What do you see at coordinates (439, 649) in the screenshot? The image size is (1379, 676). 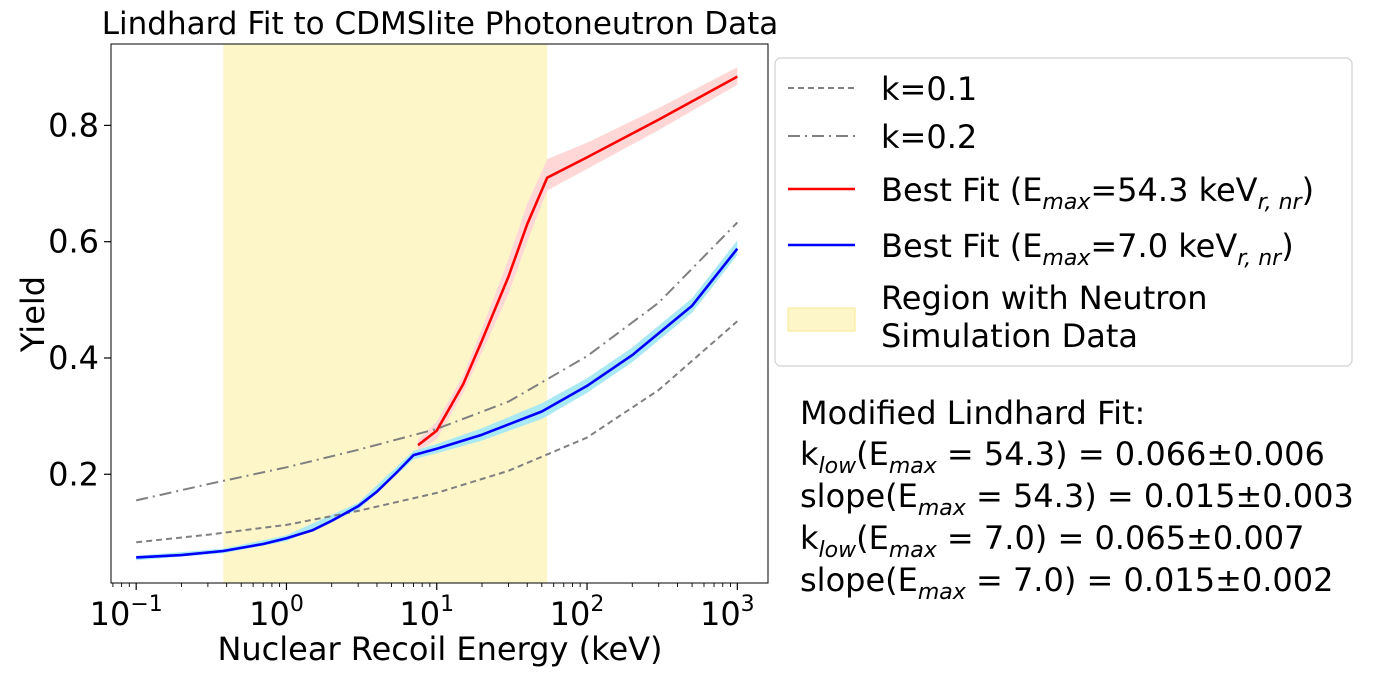 I see `x-axis-label: Nuclear Recoil Energy (keV)` at bounding box center [439, 649].